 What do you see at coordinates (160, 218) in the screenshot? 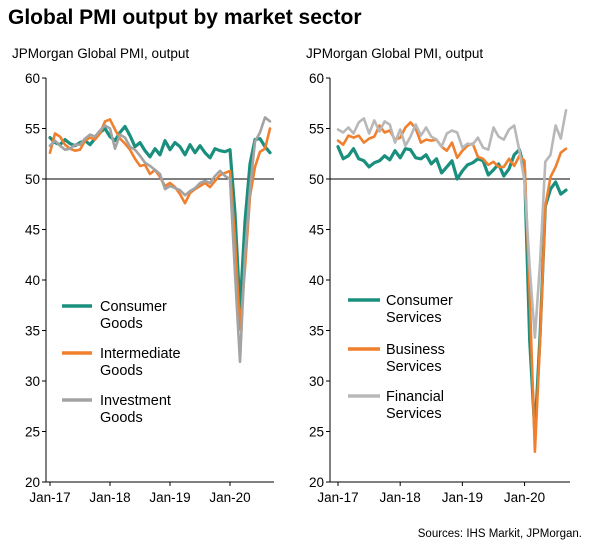
I see `series-line-consumer-goods` at bounding box center [160, 218].